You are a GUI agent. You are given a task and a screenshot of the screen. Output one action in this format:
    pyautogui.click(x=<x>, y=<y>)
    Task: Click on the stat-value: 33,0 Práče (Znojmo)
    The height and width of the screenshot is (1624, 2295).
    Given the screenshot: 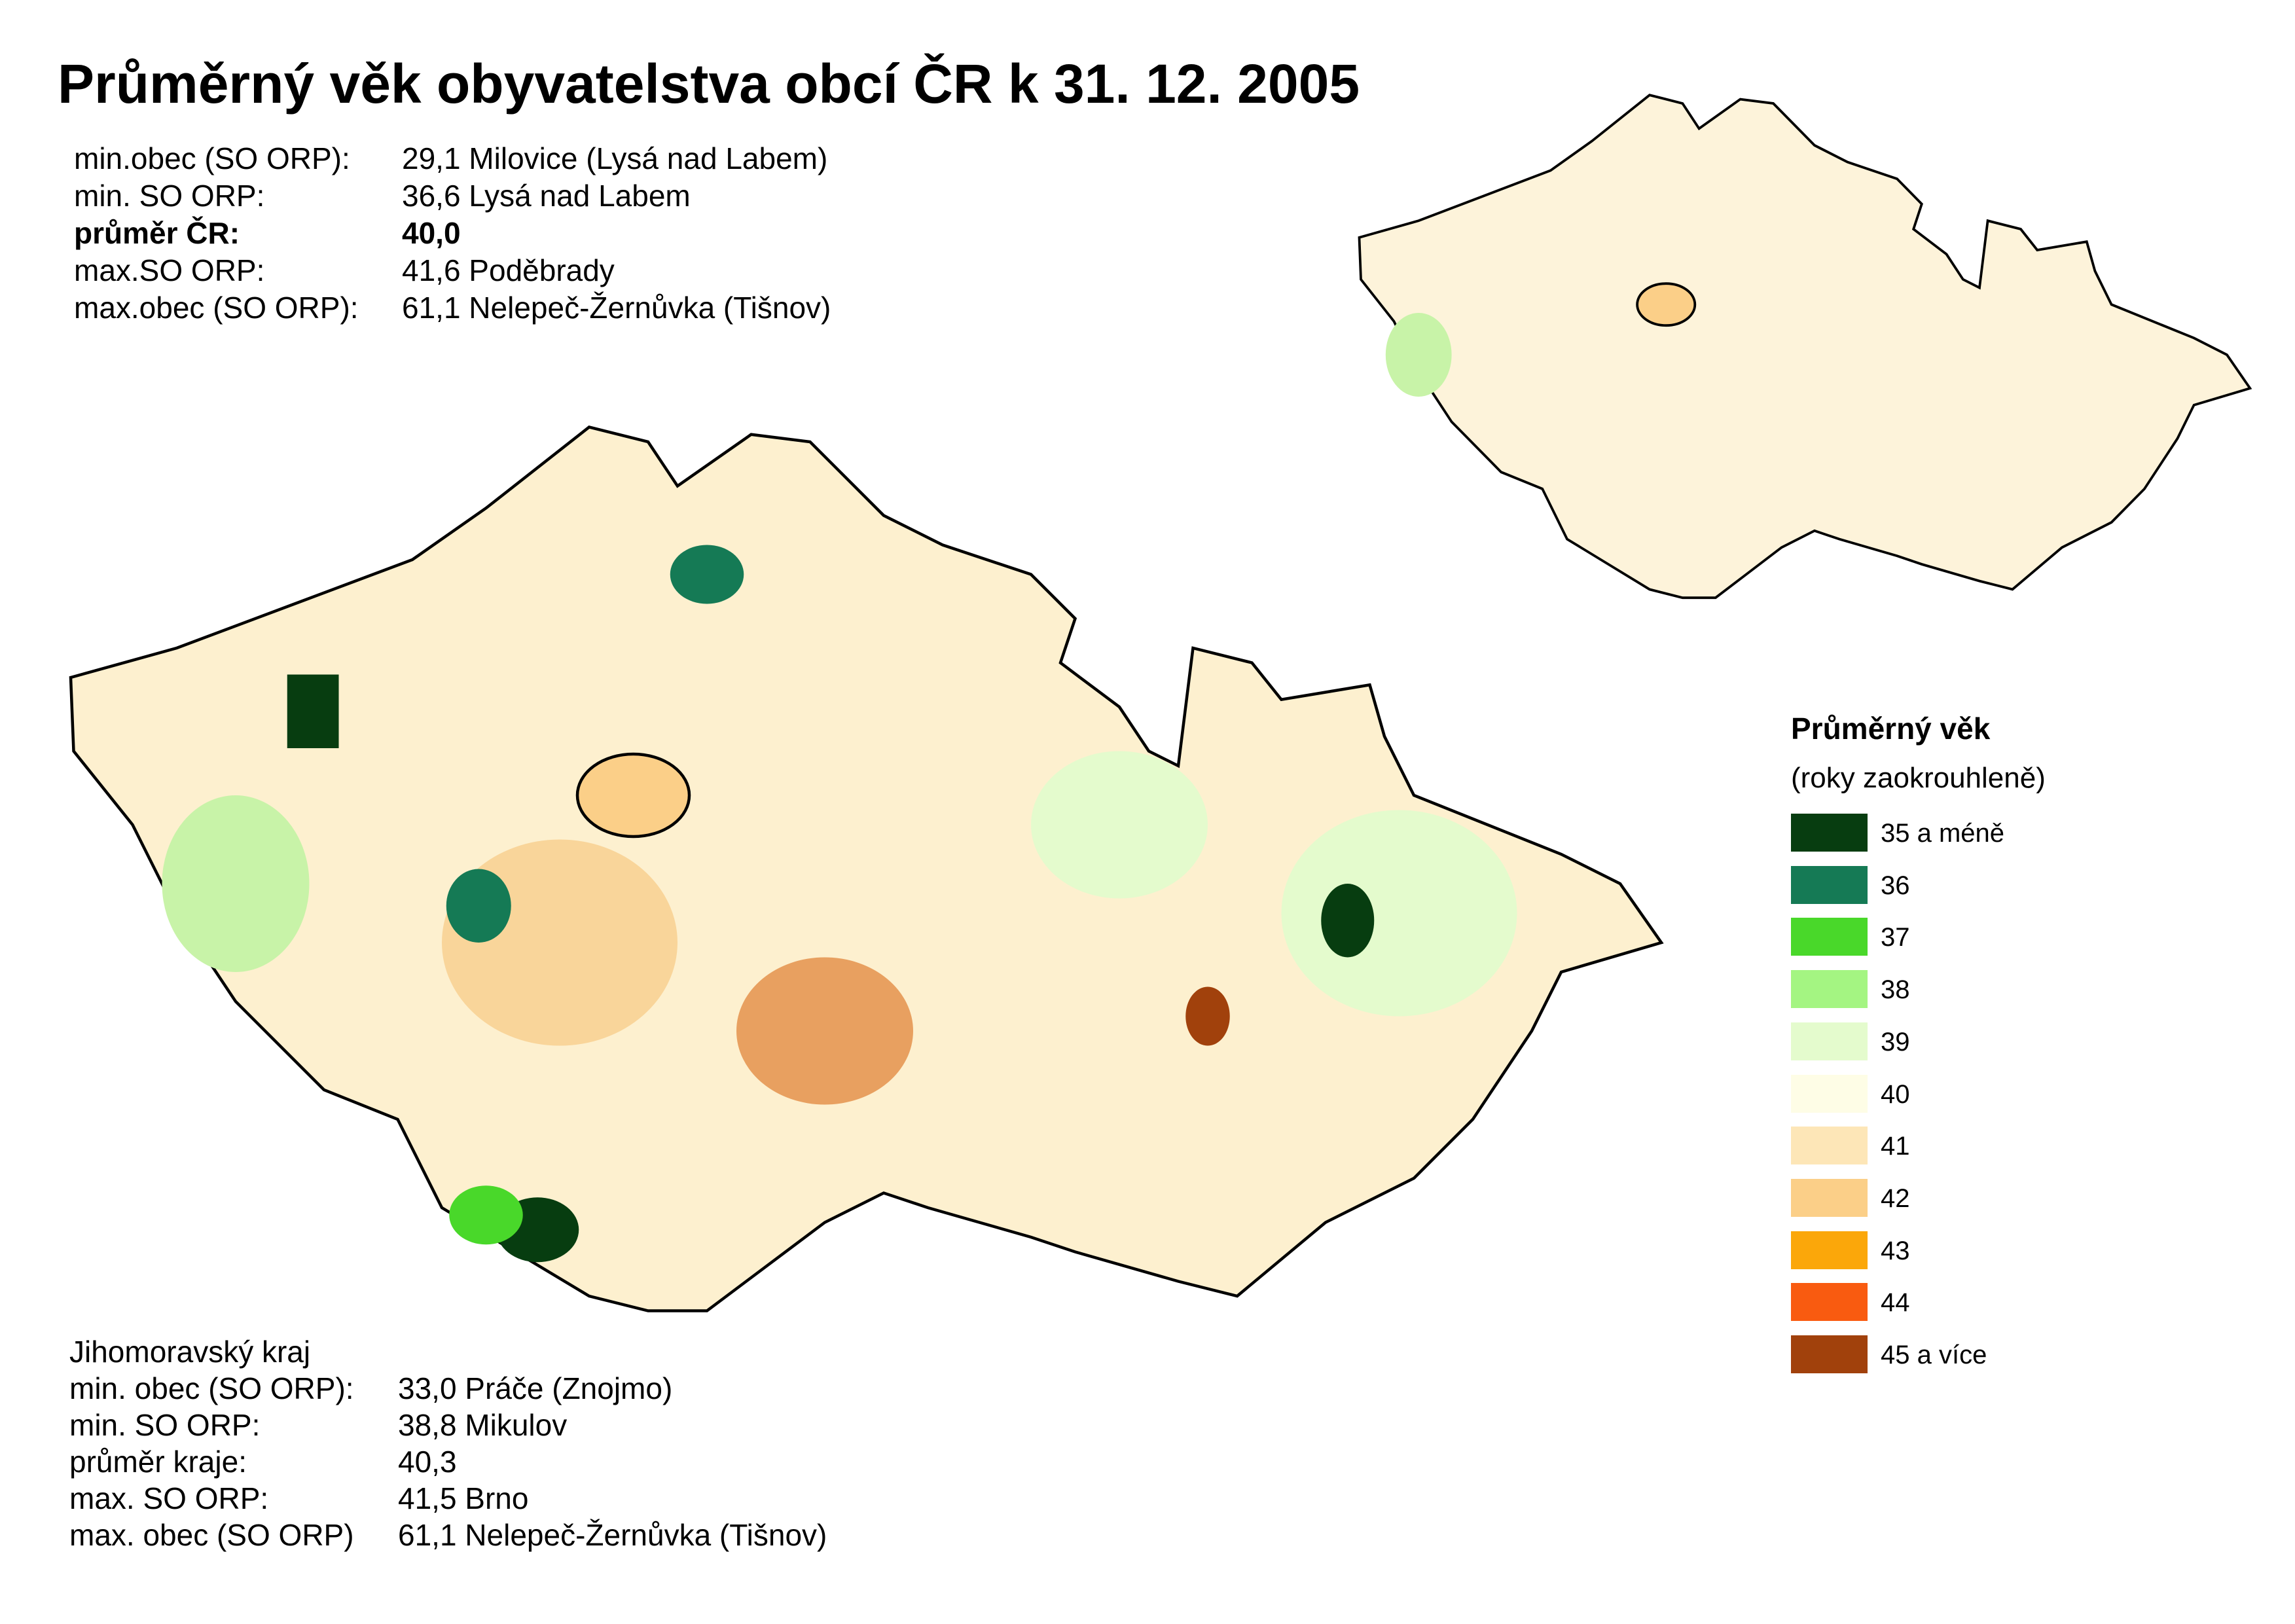 What is the action you would take?
    pyautogui.click(x=536, y=1388)
    